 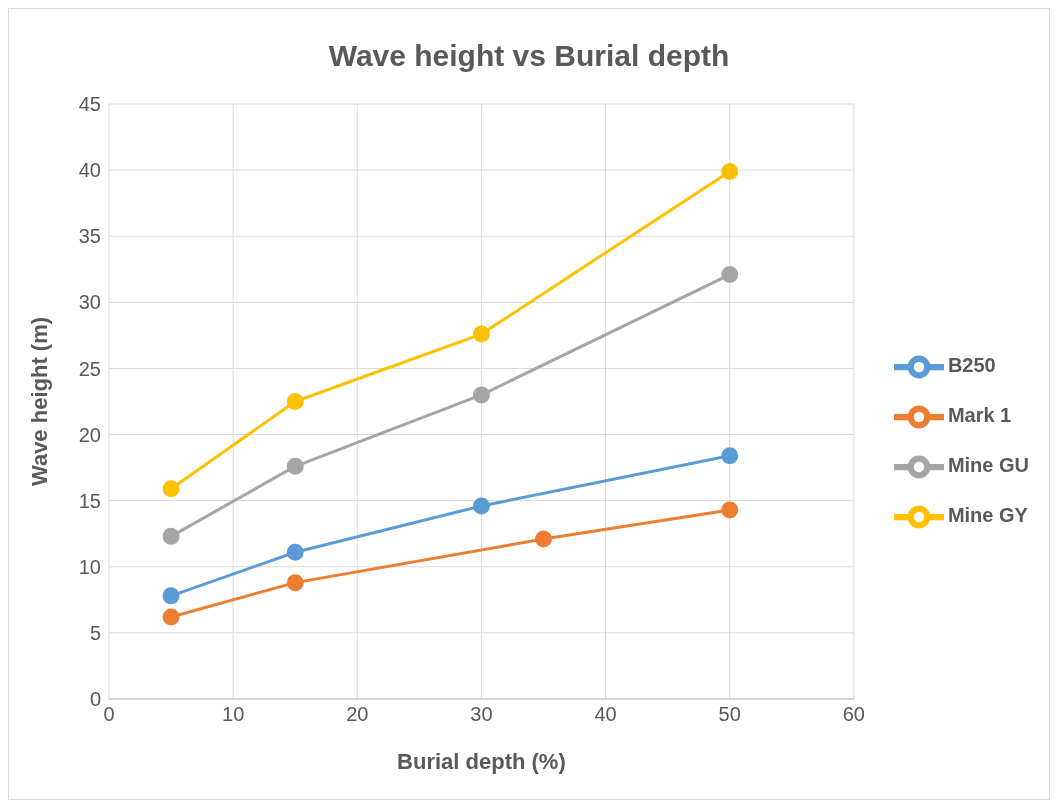 I want to click on chart-title: Wave height vs Burial depth, so click(x=529, y=56).